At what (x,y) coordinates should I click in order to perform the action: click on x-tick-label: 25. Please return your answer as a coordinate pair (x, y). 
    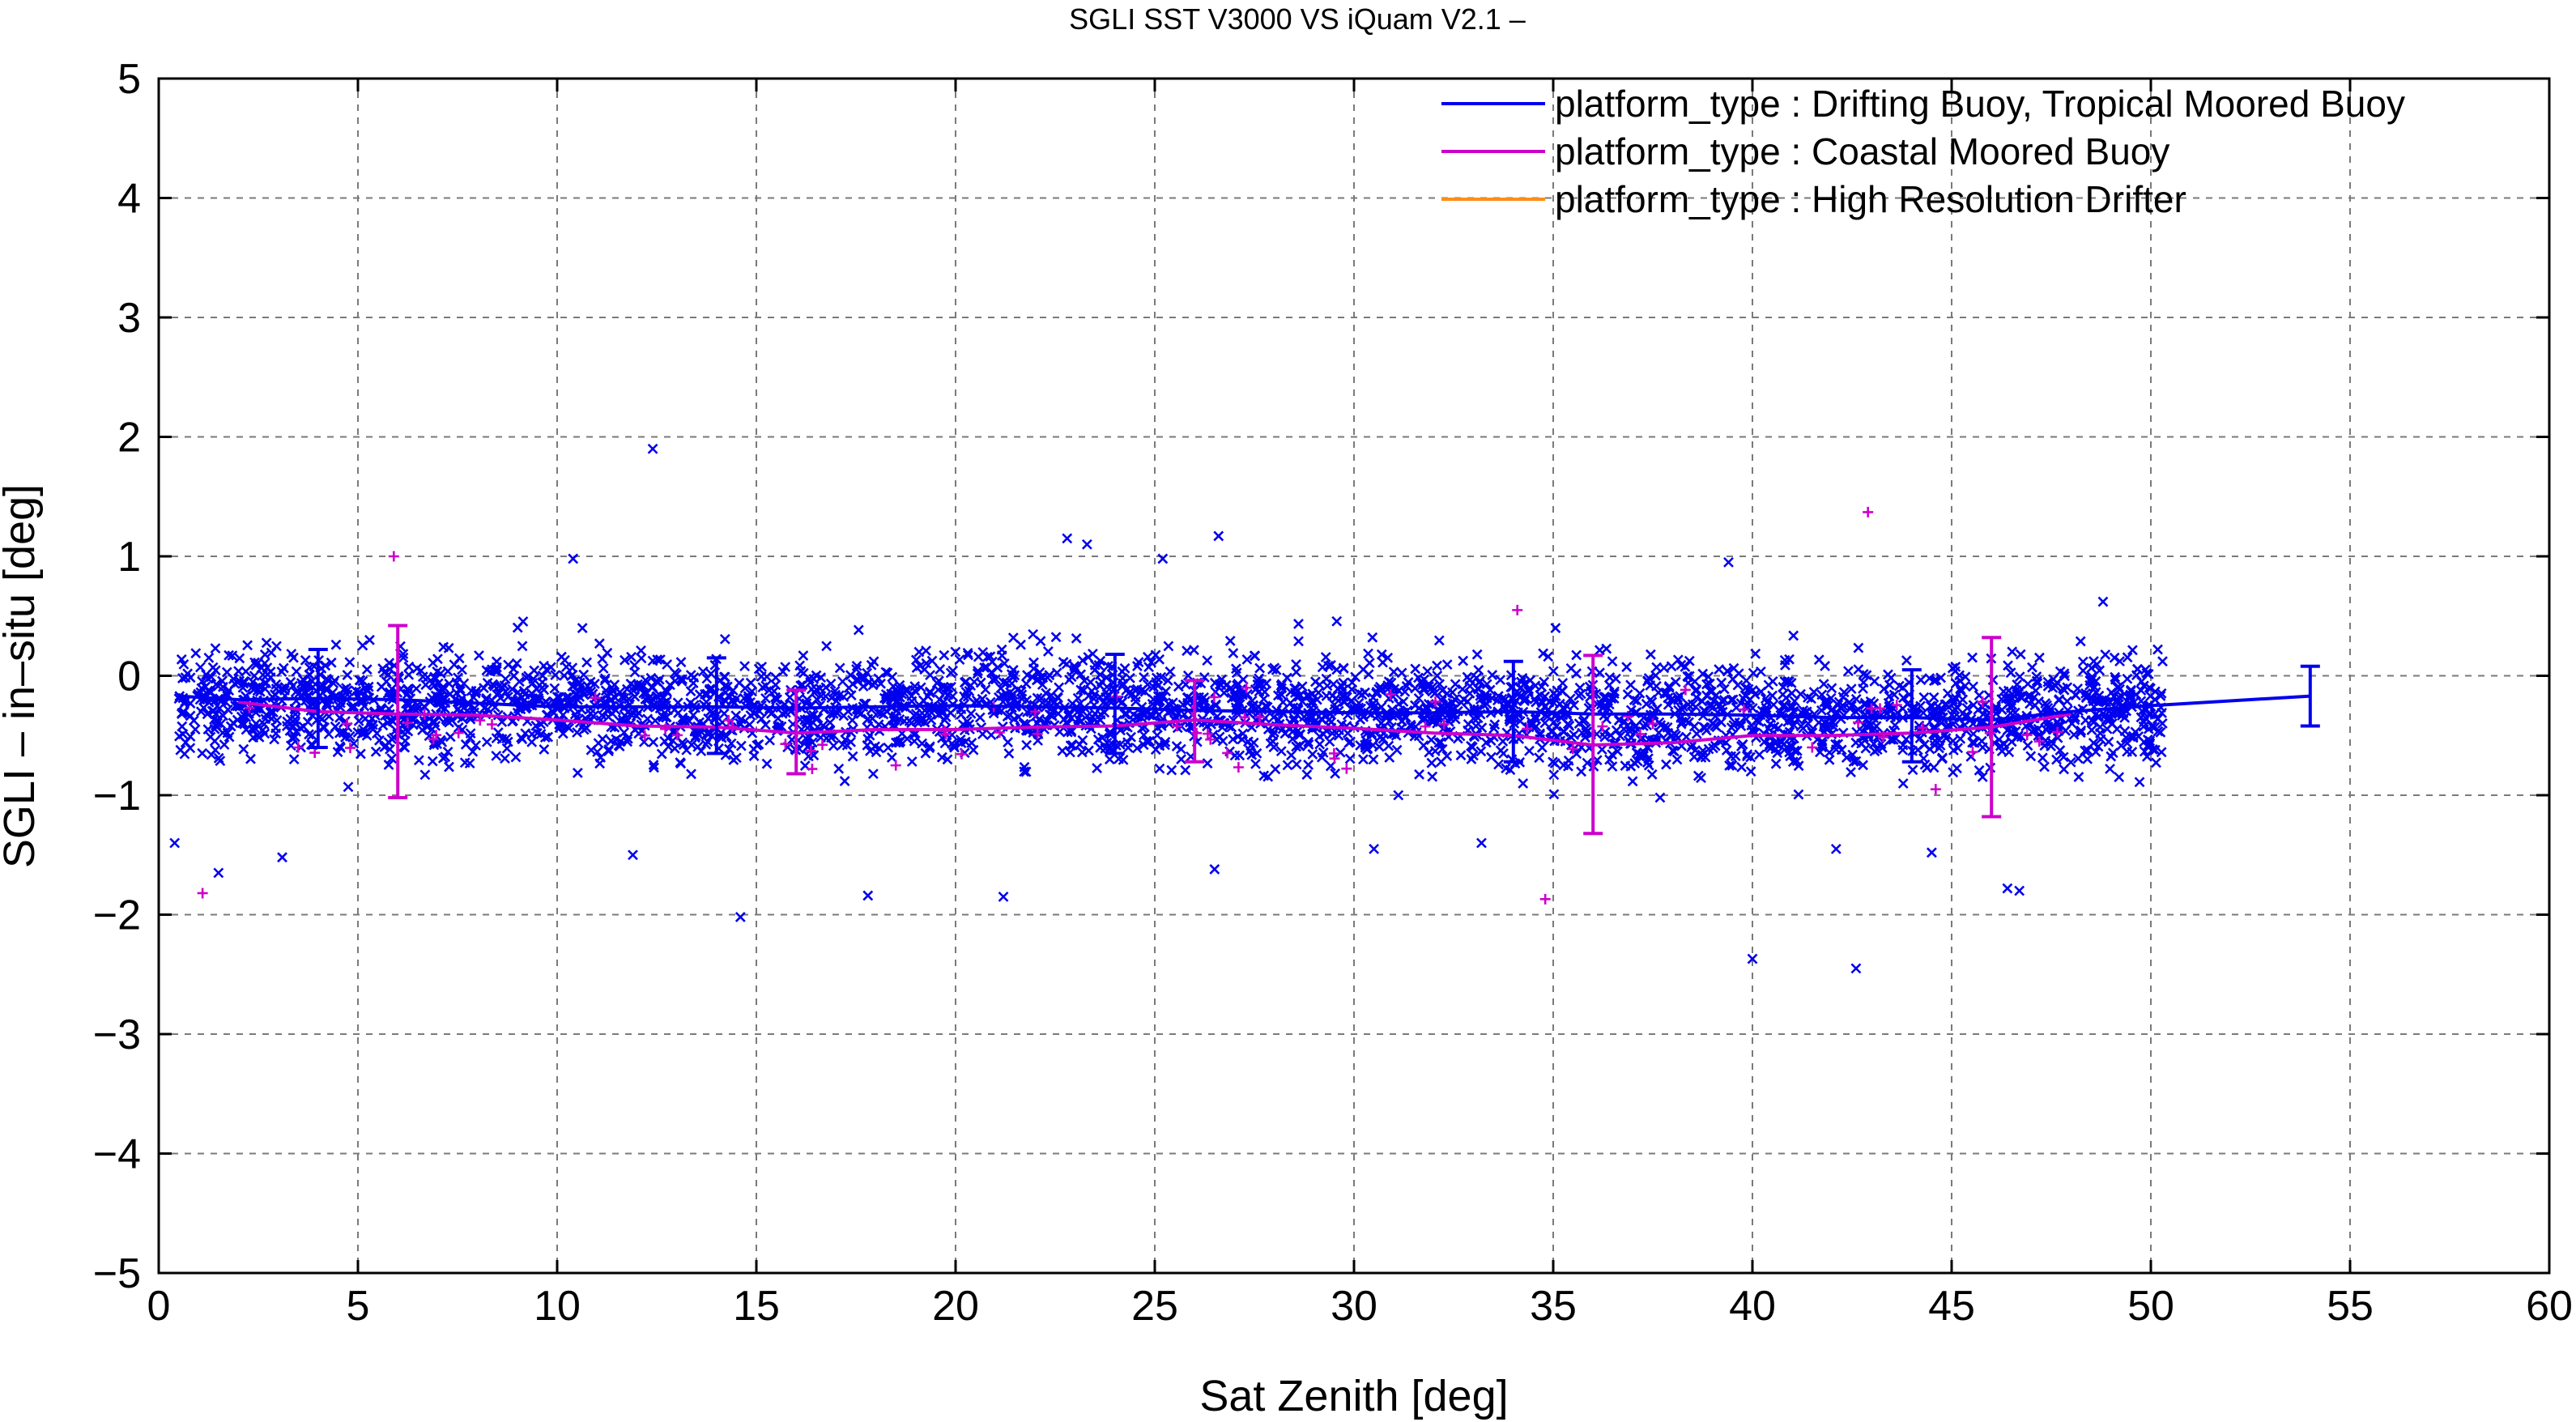
    Looking at the image, I should click on (1154, 1306).